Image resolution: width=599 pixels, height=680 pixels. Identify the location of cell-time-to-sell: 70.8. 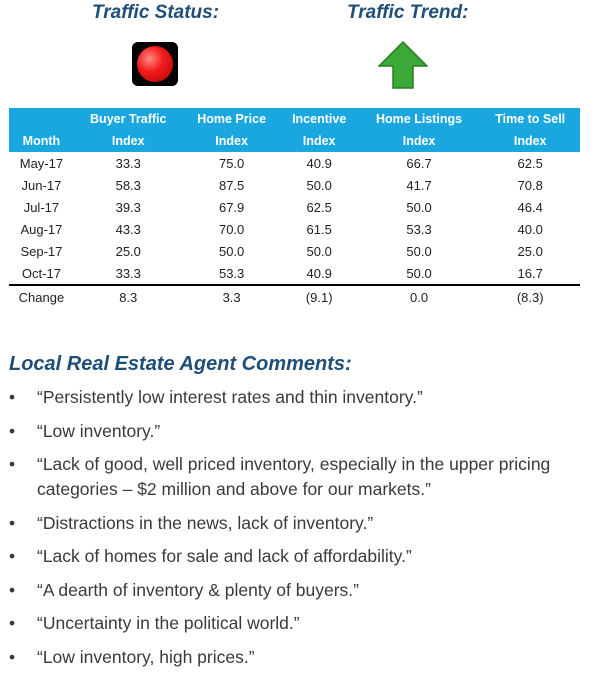
(530, 185).